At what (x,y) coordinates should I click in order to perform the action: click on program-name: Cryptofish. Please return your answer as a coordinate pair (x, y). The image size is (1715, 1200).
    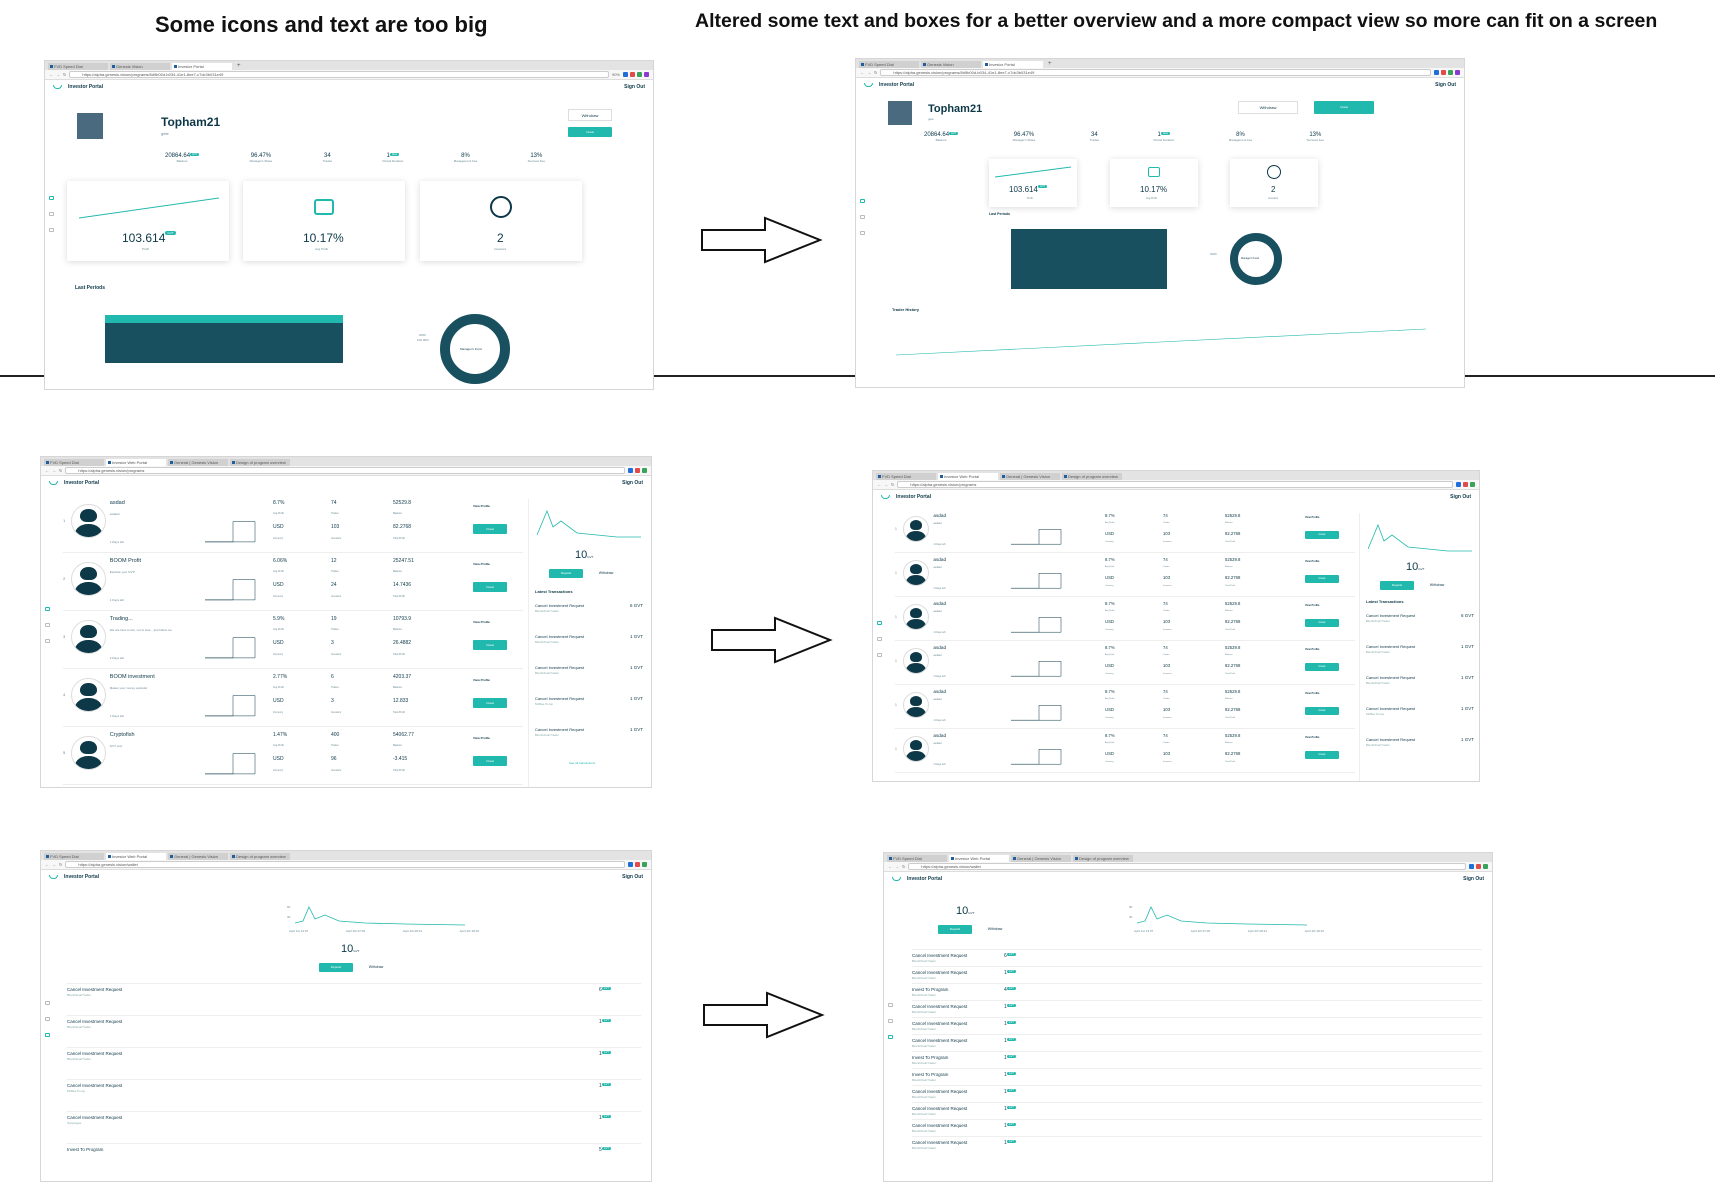
    Looking at the image, I should click on (122, 734).